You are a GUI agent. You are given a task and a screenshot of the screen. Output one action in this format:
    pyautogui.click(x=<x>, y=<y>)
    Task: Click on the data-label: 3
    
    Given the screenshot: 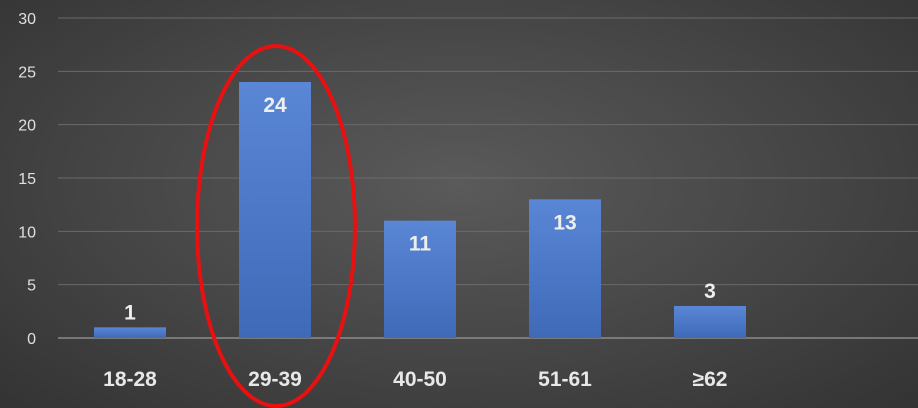 What is the action you would take?
    pyautogui.click(x=710, y=291)
    